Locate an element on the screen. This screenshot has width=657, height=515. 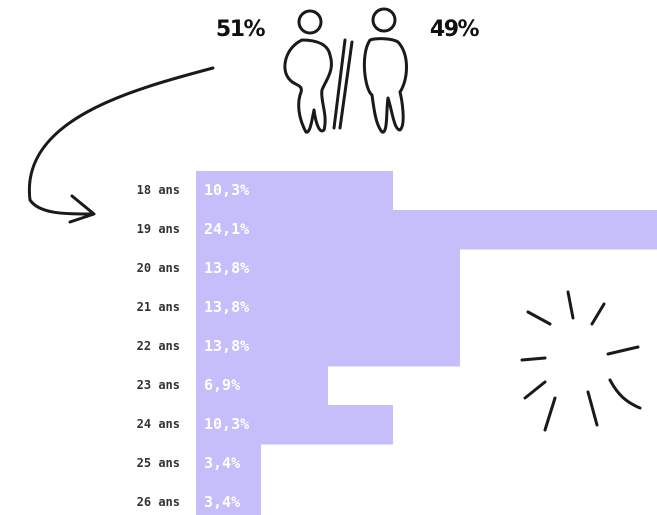
value-label: 24,1% is located at coordinates (226, 229).